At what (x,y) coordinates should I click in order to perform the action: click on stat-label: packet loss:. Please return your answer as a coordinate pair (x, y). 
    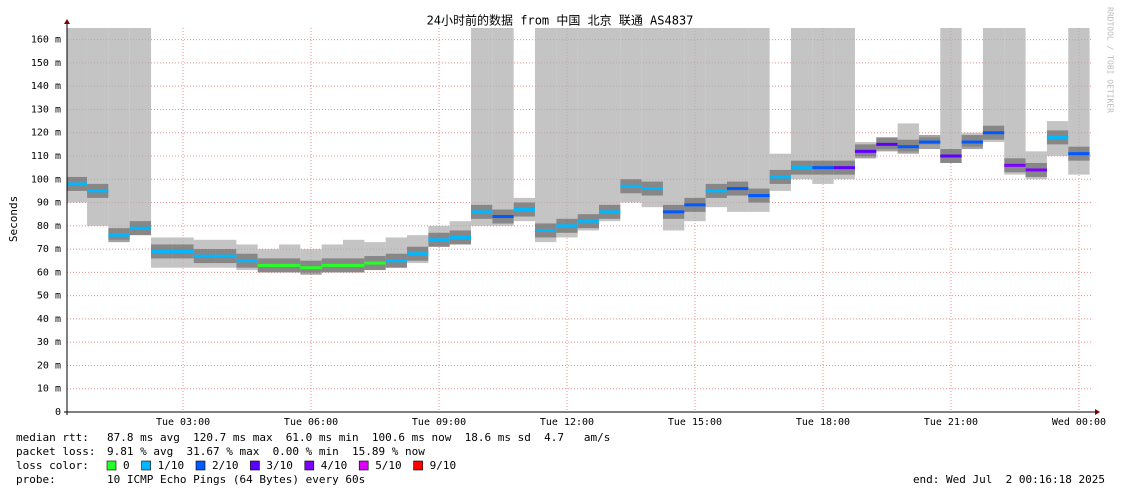
    Looking at the image, I should click on (55, 451).